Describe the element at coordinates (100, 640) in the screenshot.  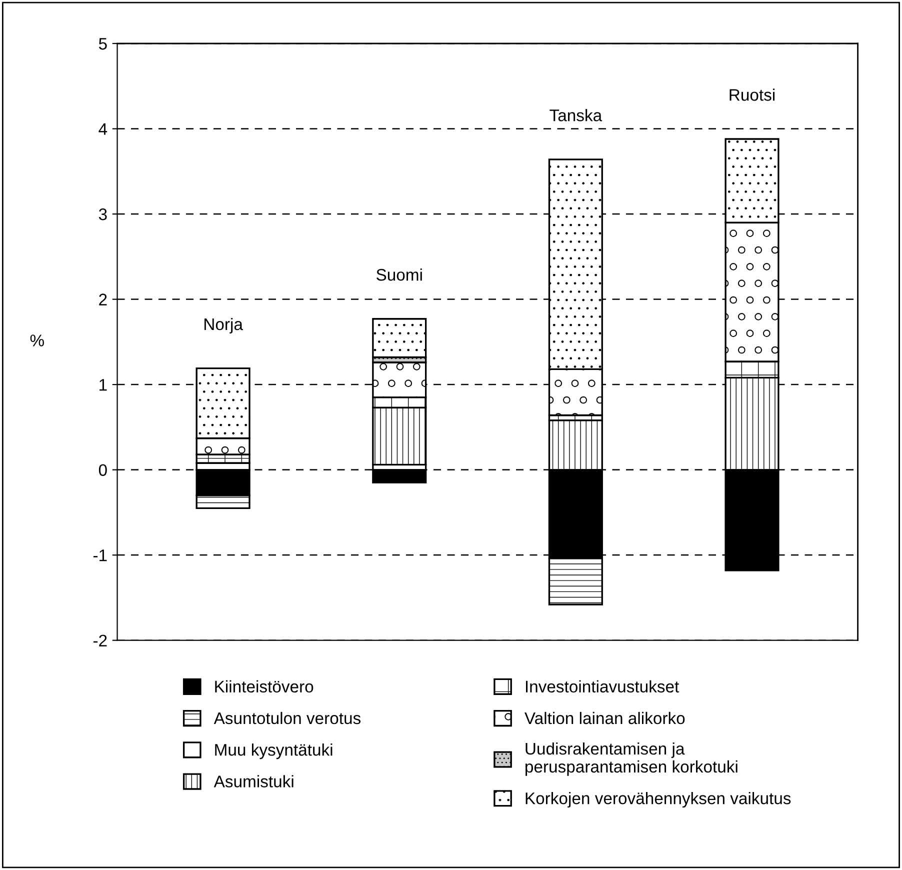
I see `y-tick-label: -2` at that location.